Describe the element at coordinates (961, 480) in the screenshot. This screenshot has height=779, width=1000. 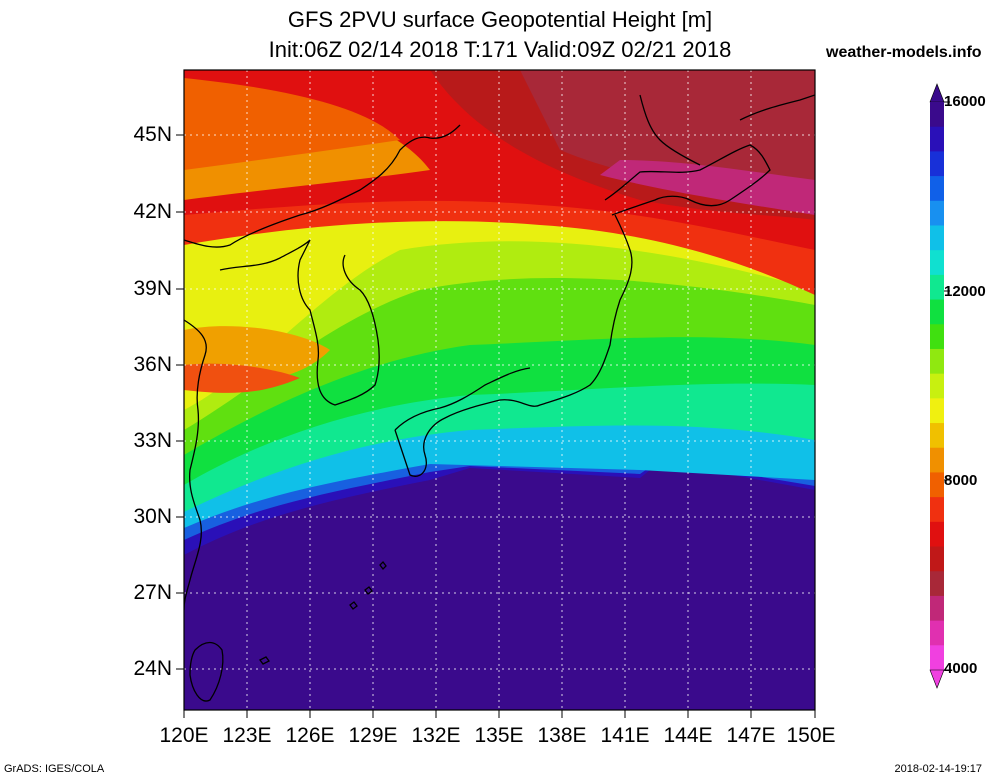
I see `colorbar-label-8000: 8000` at that location.